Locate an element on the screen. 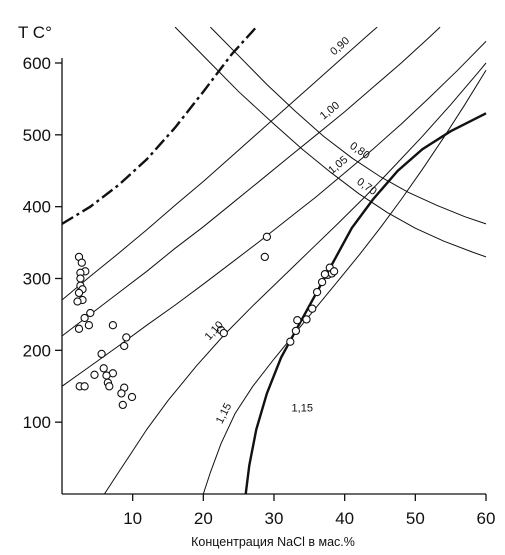 The height and width of the screenshot is (555, 505). isochore-label: 1,00 is located at coordinates (330, 111).